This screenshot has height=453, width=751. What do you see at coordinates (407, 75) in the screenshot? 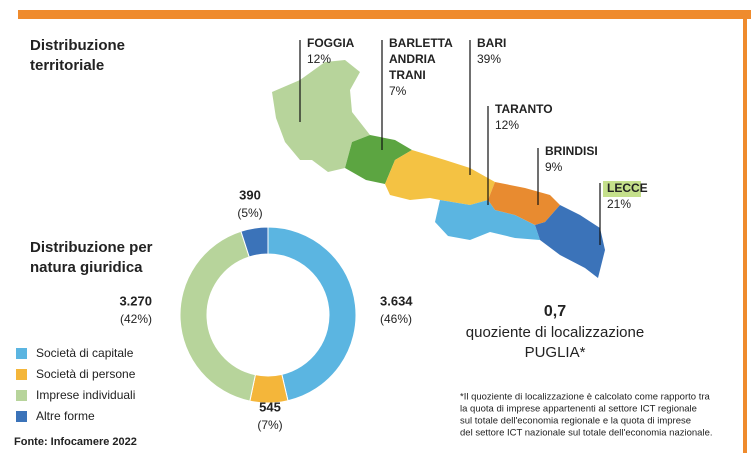
I see `province-name: TRANI` at bounding box center [407, 75].